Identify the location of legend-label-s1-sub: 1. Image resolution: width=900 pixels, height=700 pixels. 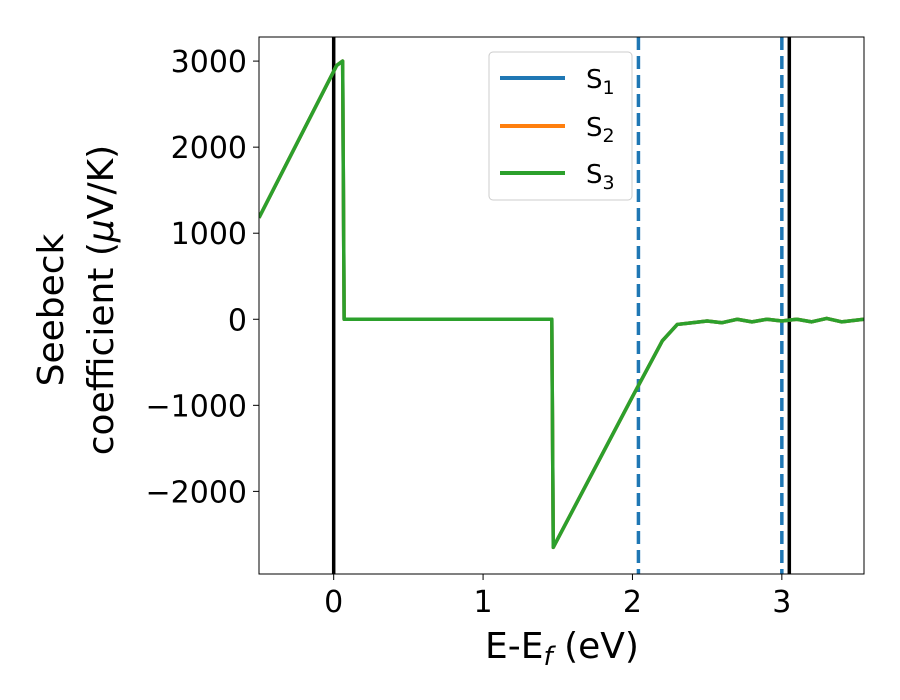
(609, 88).